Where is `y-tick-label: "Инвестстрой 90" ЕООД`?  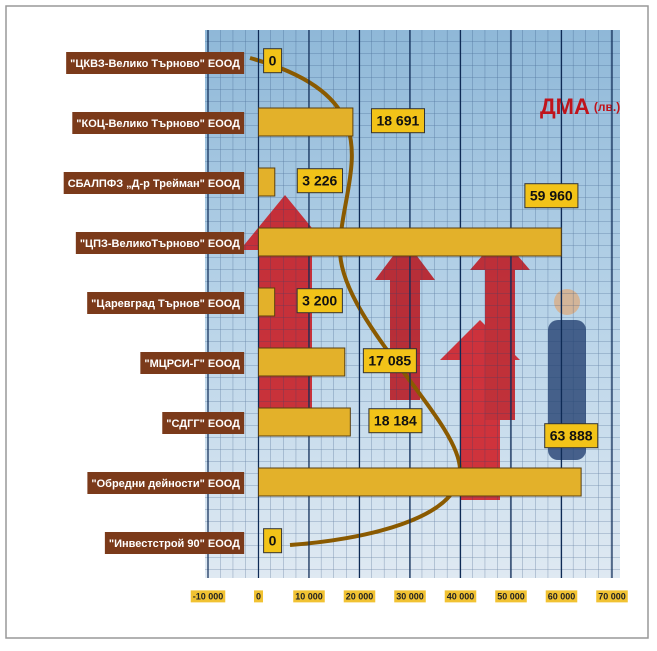 y-tick-label: "Инвестстрой 90" ЕООД is located at coordinates (174, 544).